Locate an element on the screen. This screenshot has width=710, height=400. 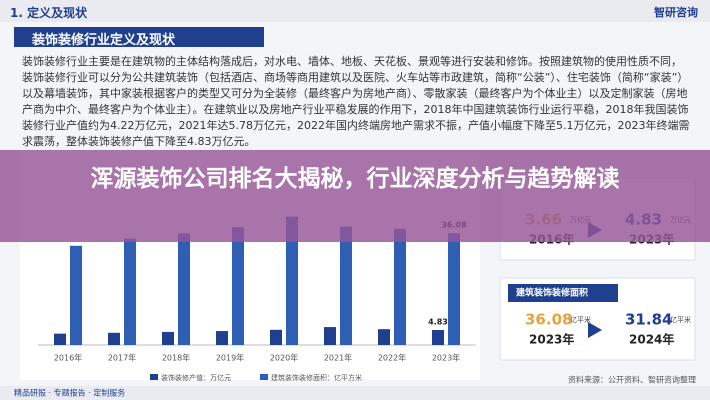
panel-year: 2023年 is located at coordinates (551, 339).